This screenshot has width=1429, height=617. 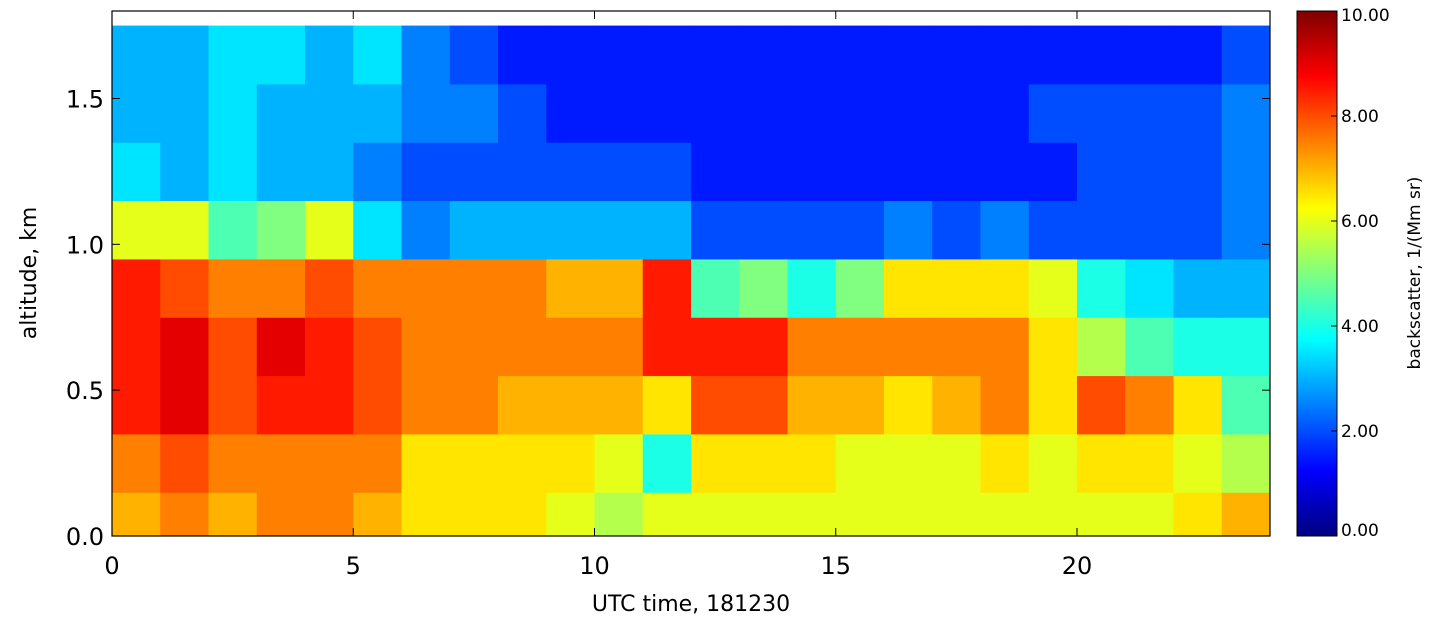 I want to click on y-tick-label: 1.0, so click(x=85, y=245).